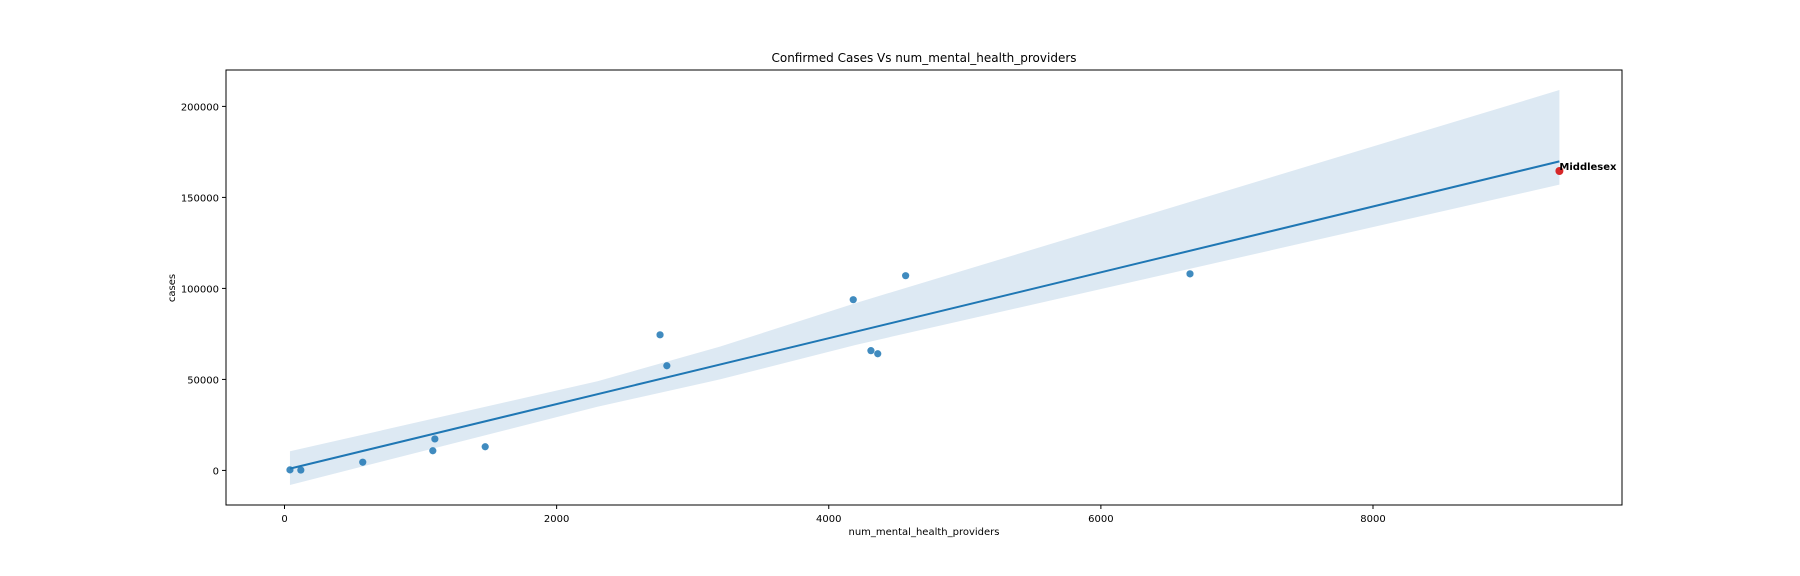  I want to click on x-tick-label: 8000, so click(1372, 519).